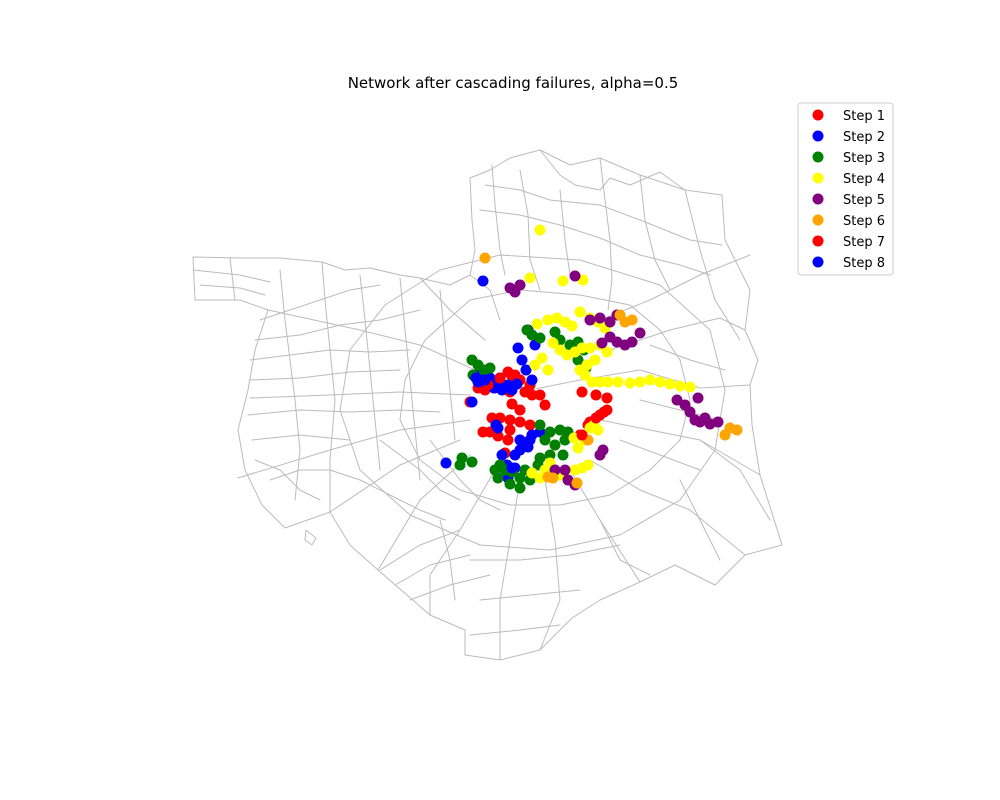  I want to click on legend-label: Step 7, so click(864, 242).